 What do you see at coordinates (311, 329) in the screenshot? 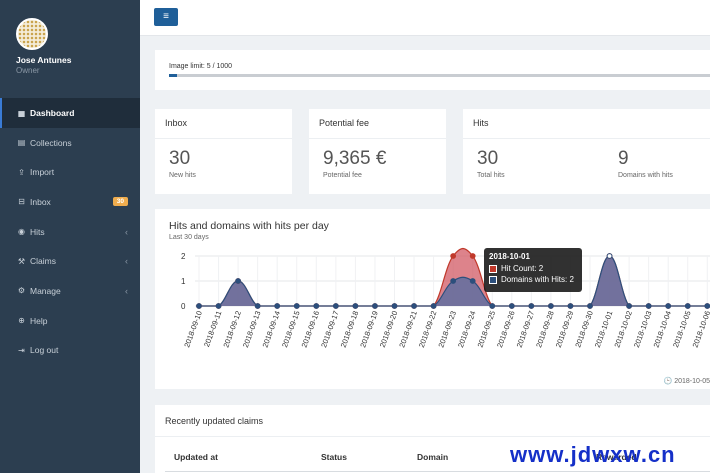
I see `x-tick-label: 2018-09-16` at bounding box center [311, 329].